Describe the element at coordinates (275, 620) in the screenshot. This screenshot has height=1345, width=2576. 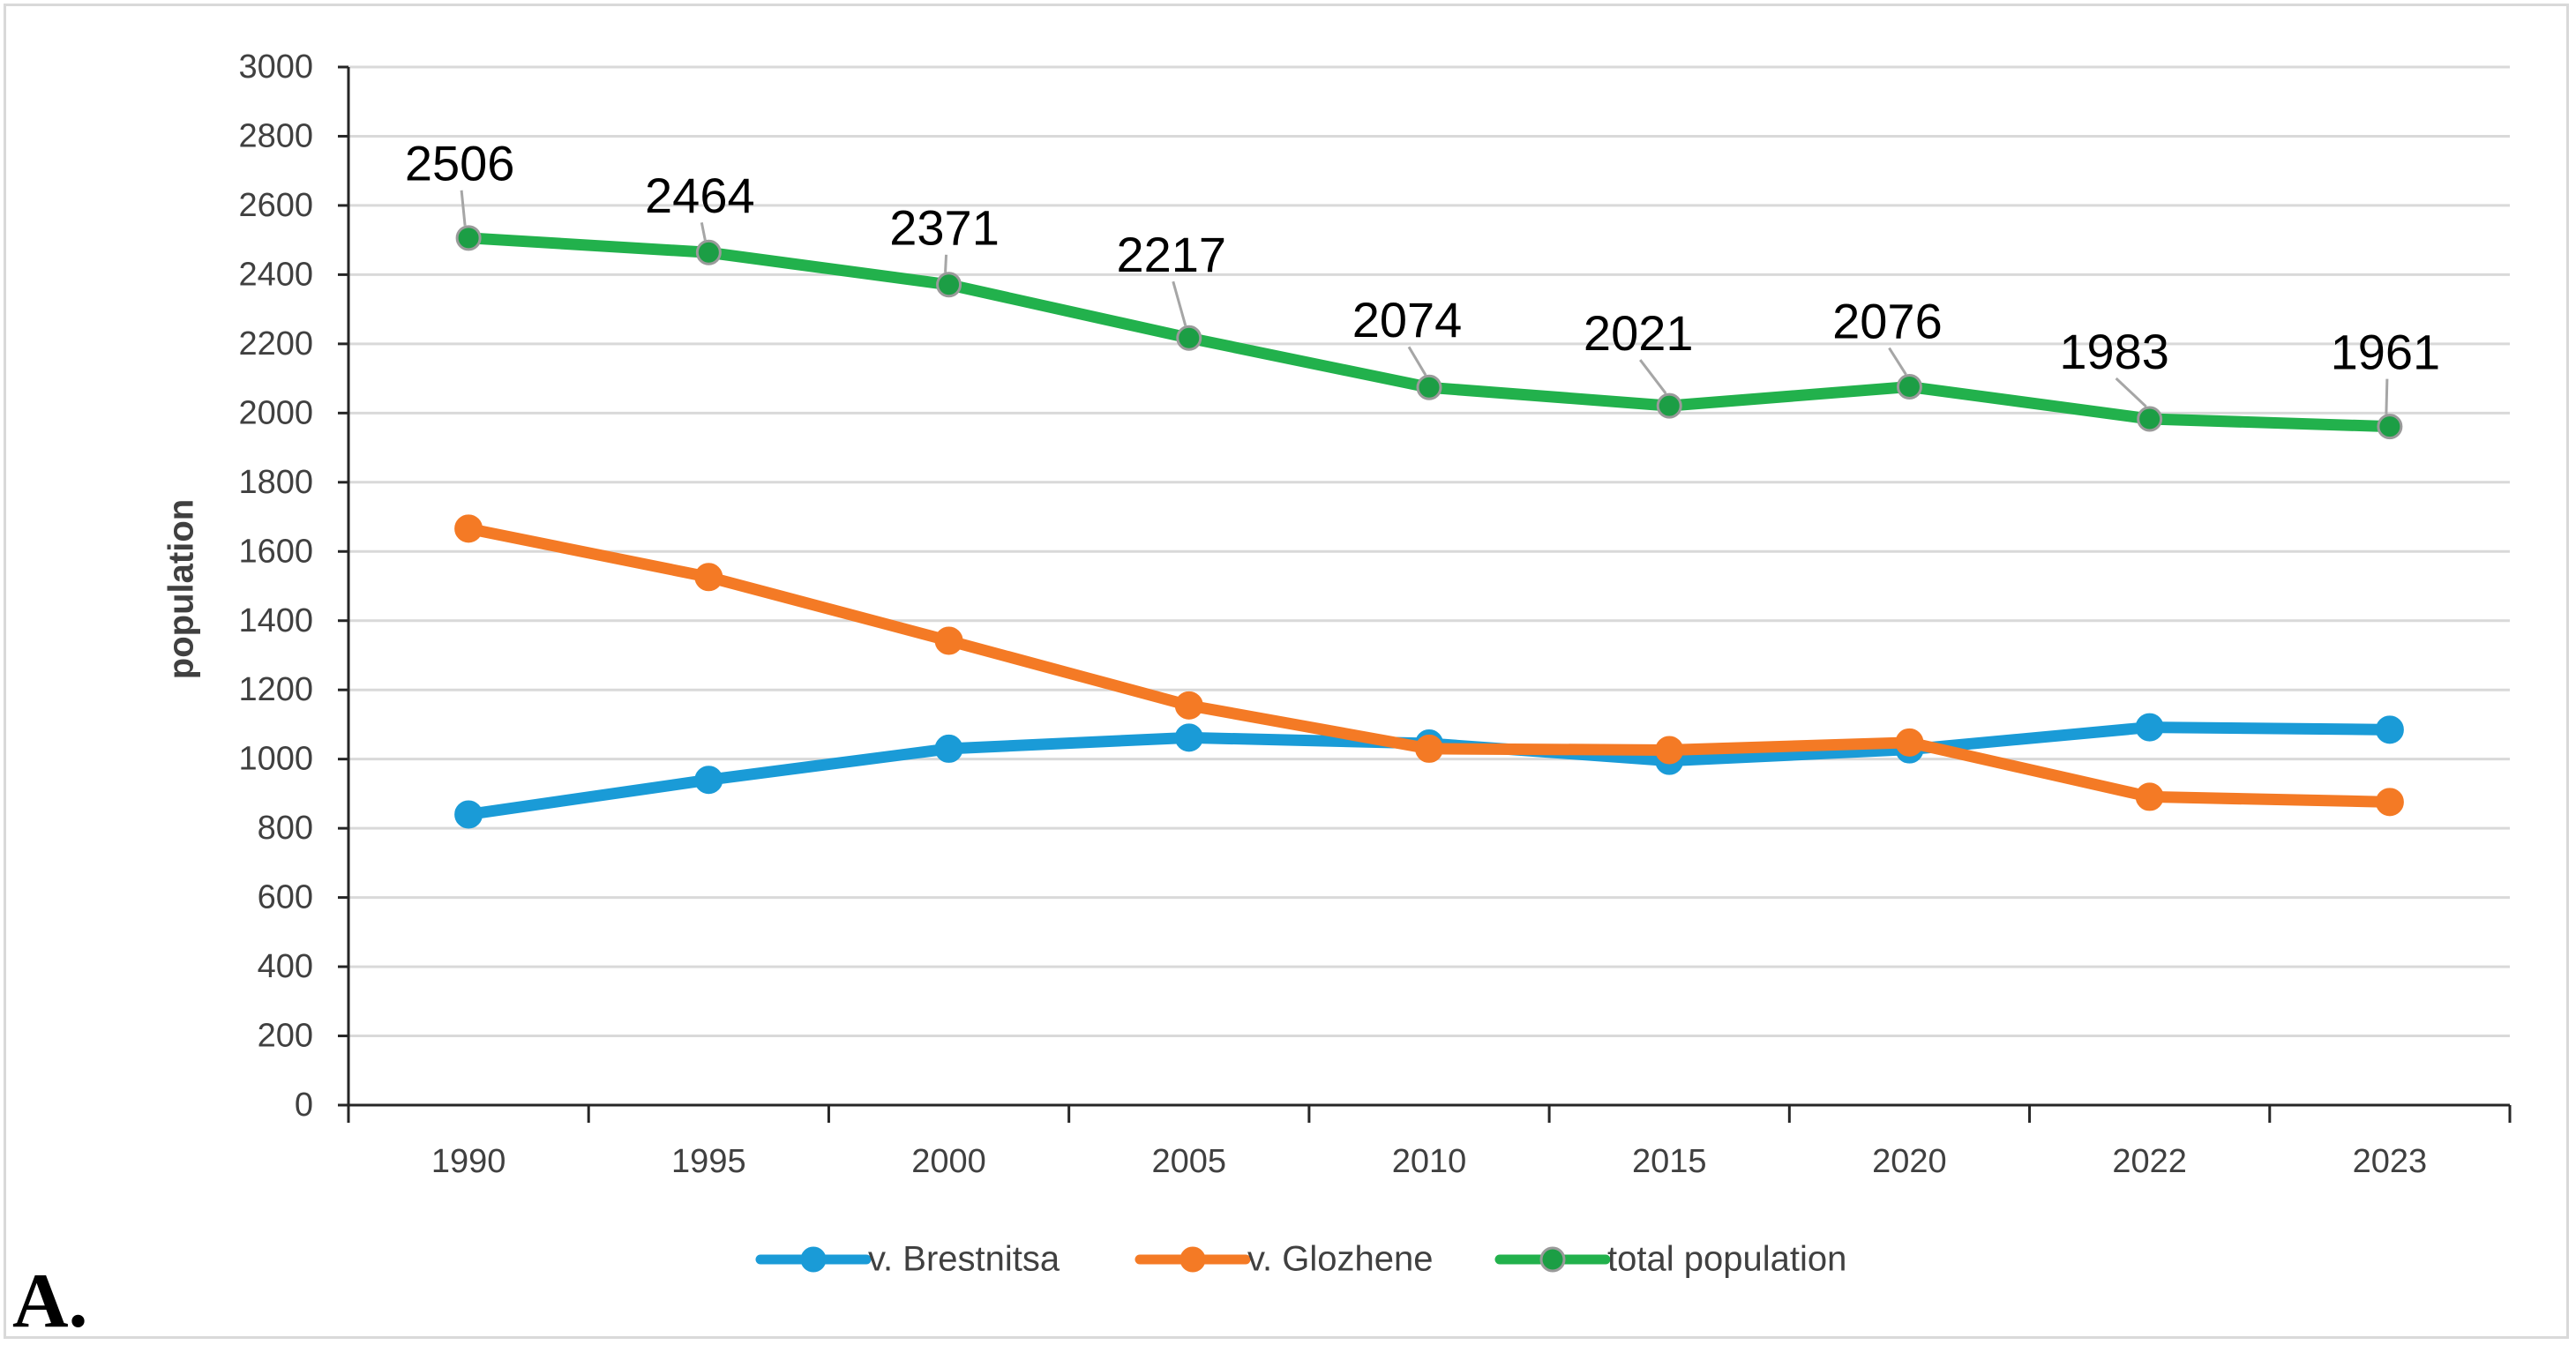
I see `y-tick-label: 1400` at that location.